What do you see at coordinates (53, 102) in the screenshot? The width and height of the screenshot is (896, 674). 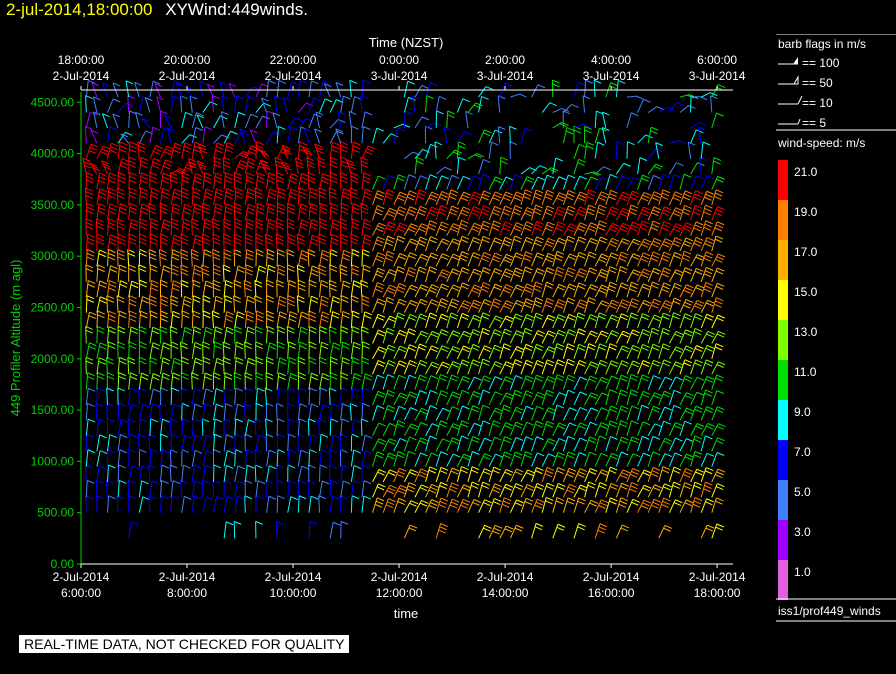 I see `y-tick-label: 4500.00` at bounding box center [53, 102].